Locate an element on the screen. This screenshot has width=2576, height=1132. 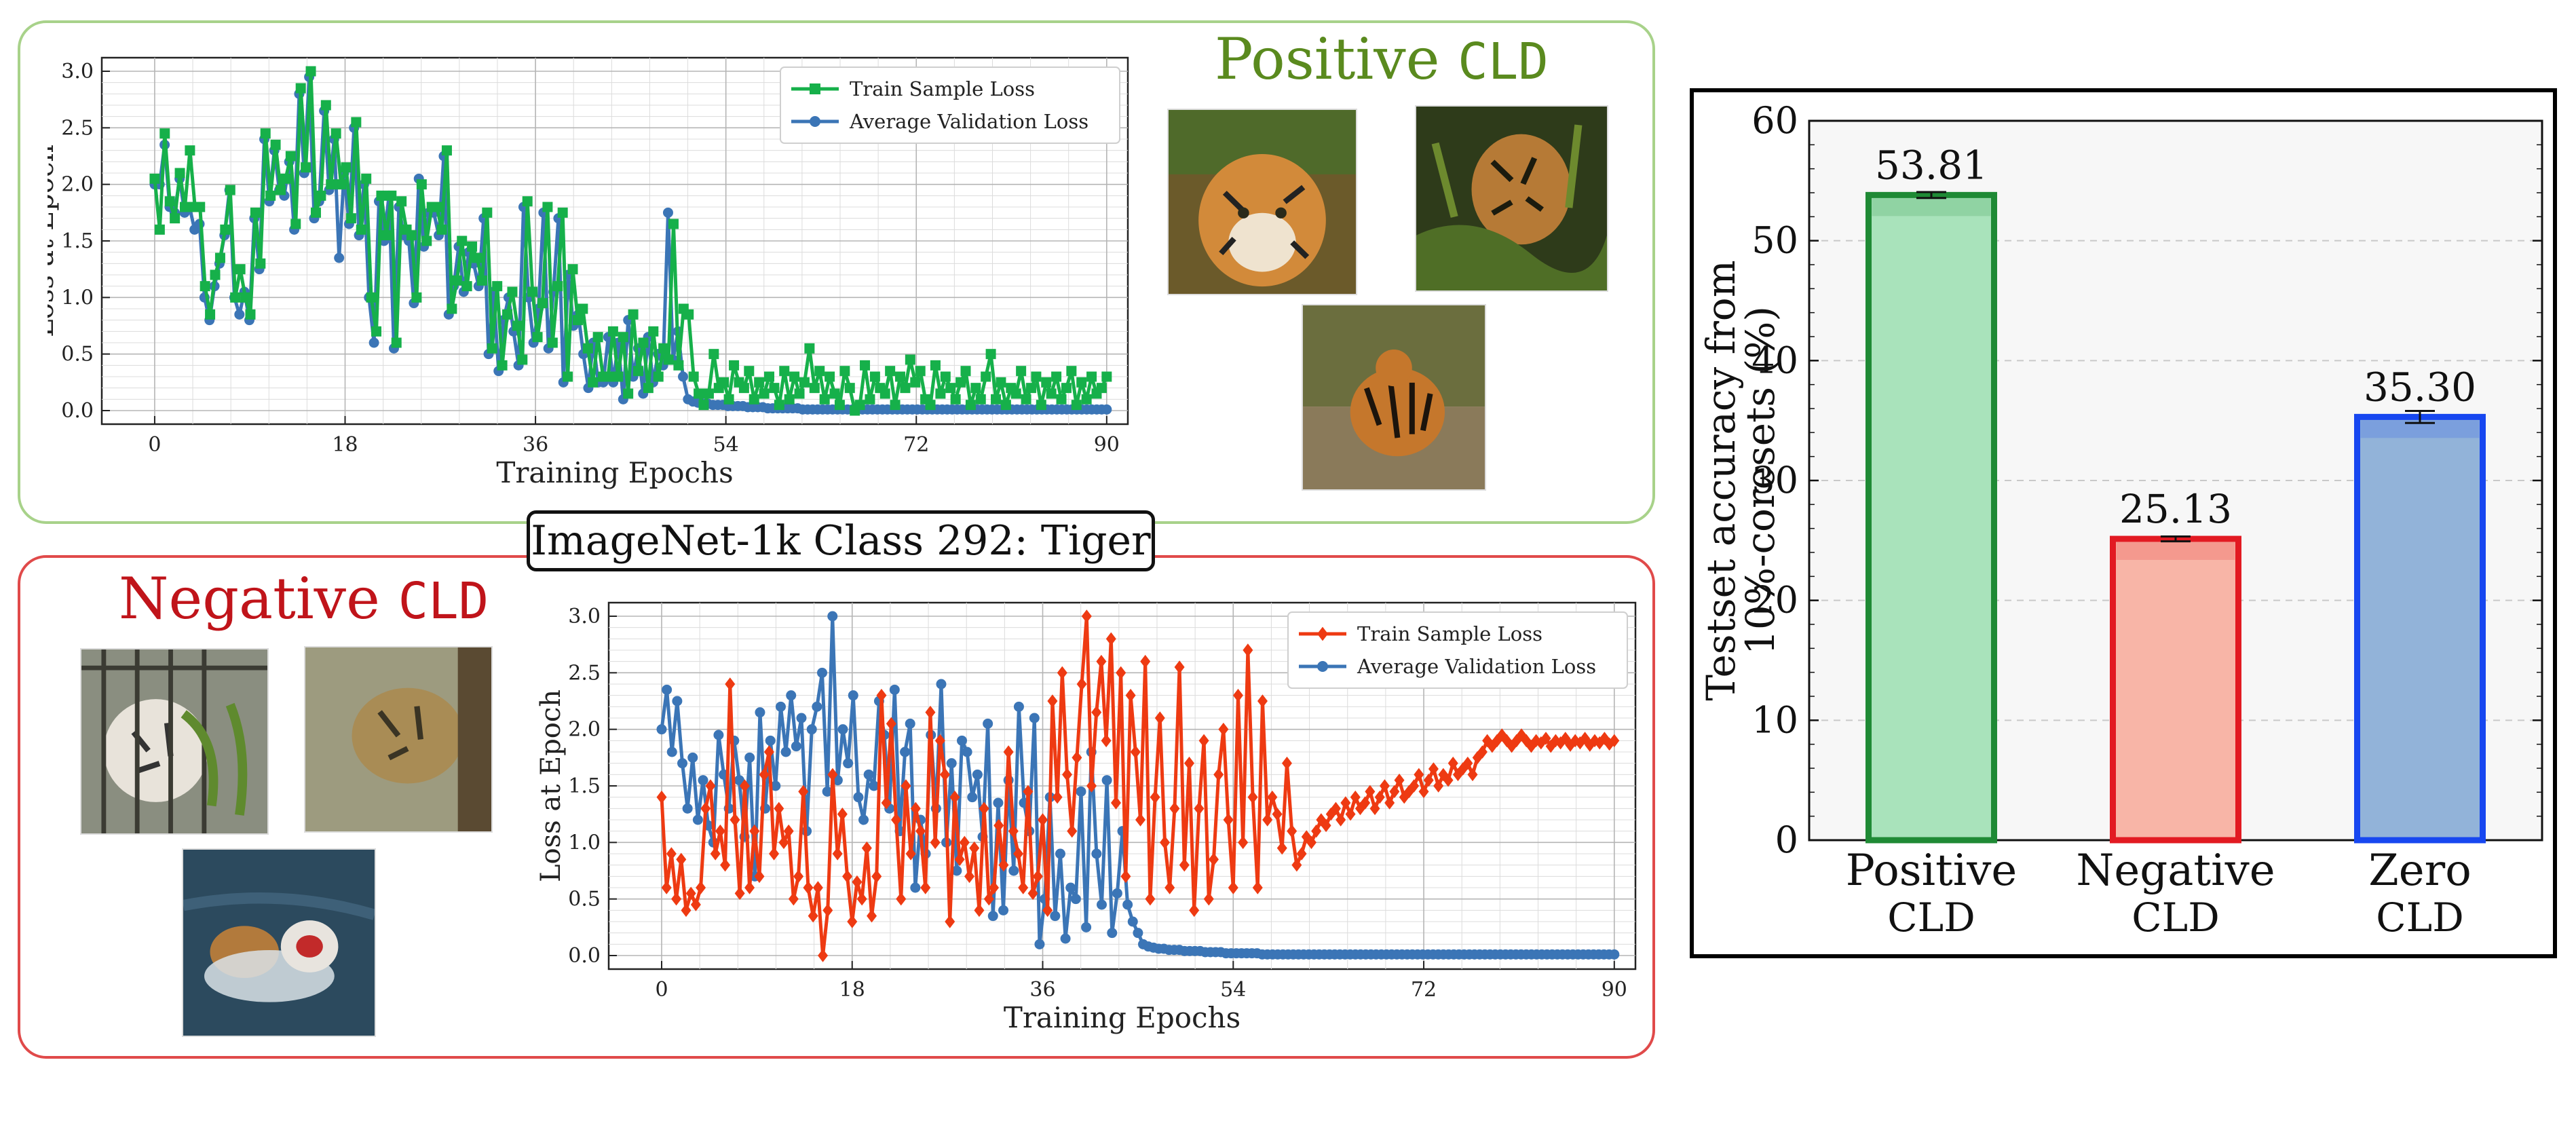
class-label-box: ImageNet-1k Class 292: Tiger is located at coordinates (841, 540).